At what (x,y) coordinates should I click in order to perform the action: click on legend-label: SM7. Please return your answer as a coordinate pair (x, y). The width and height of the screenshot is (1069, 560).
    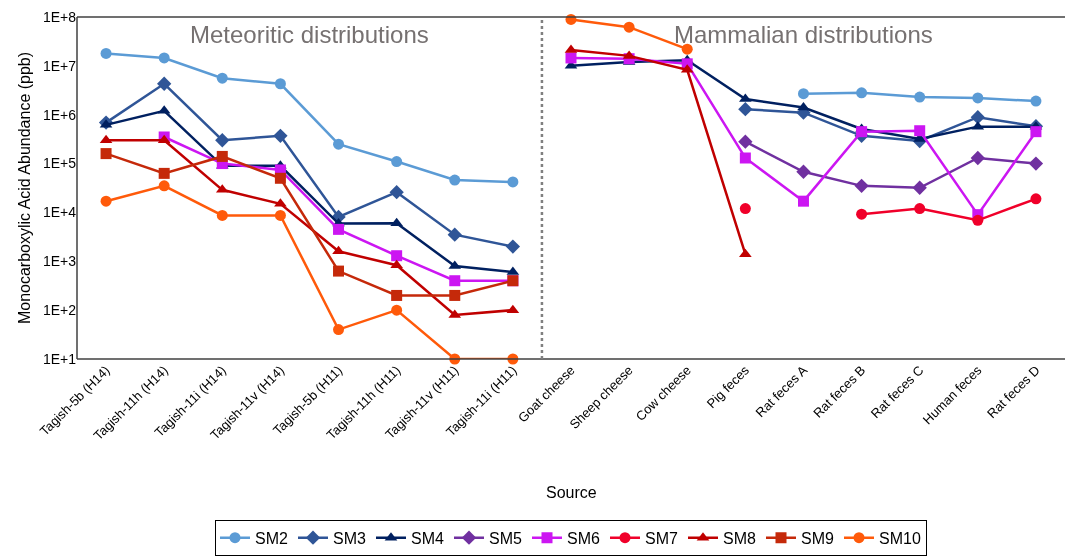
    Looking at the image, I should click on (661, 538).